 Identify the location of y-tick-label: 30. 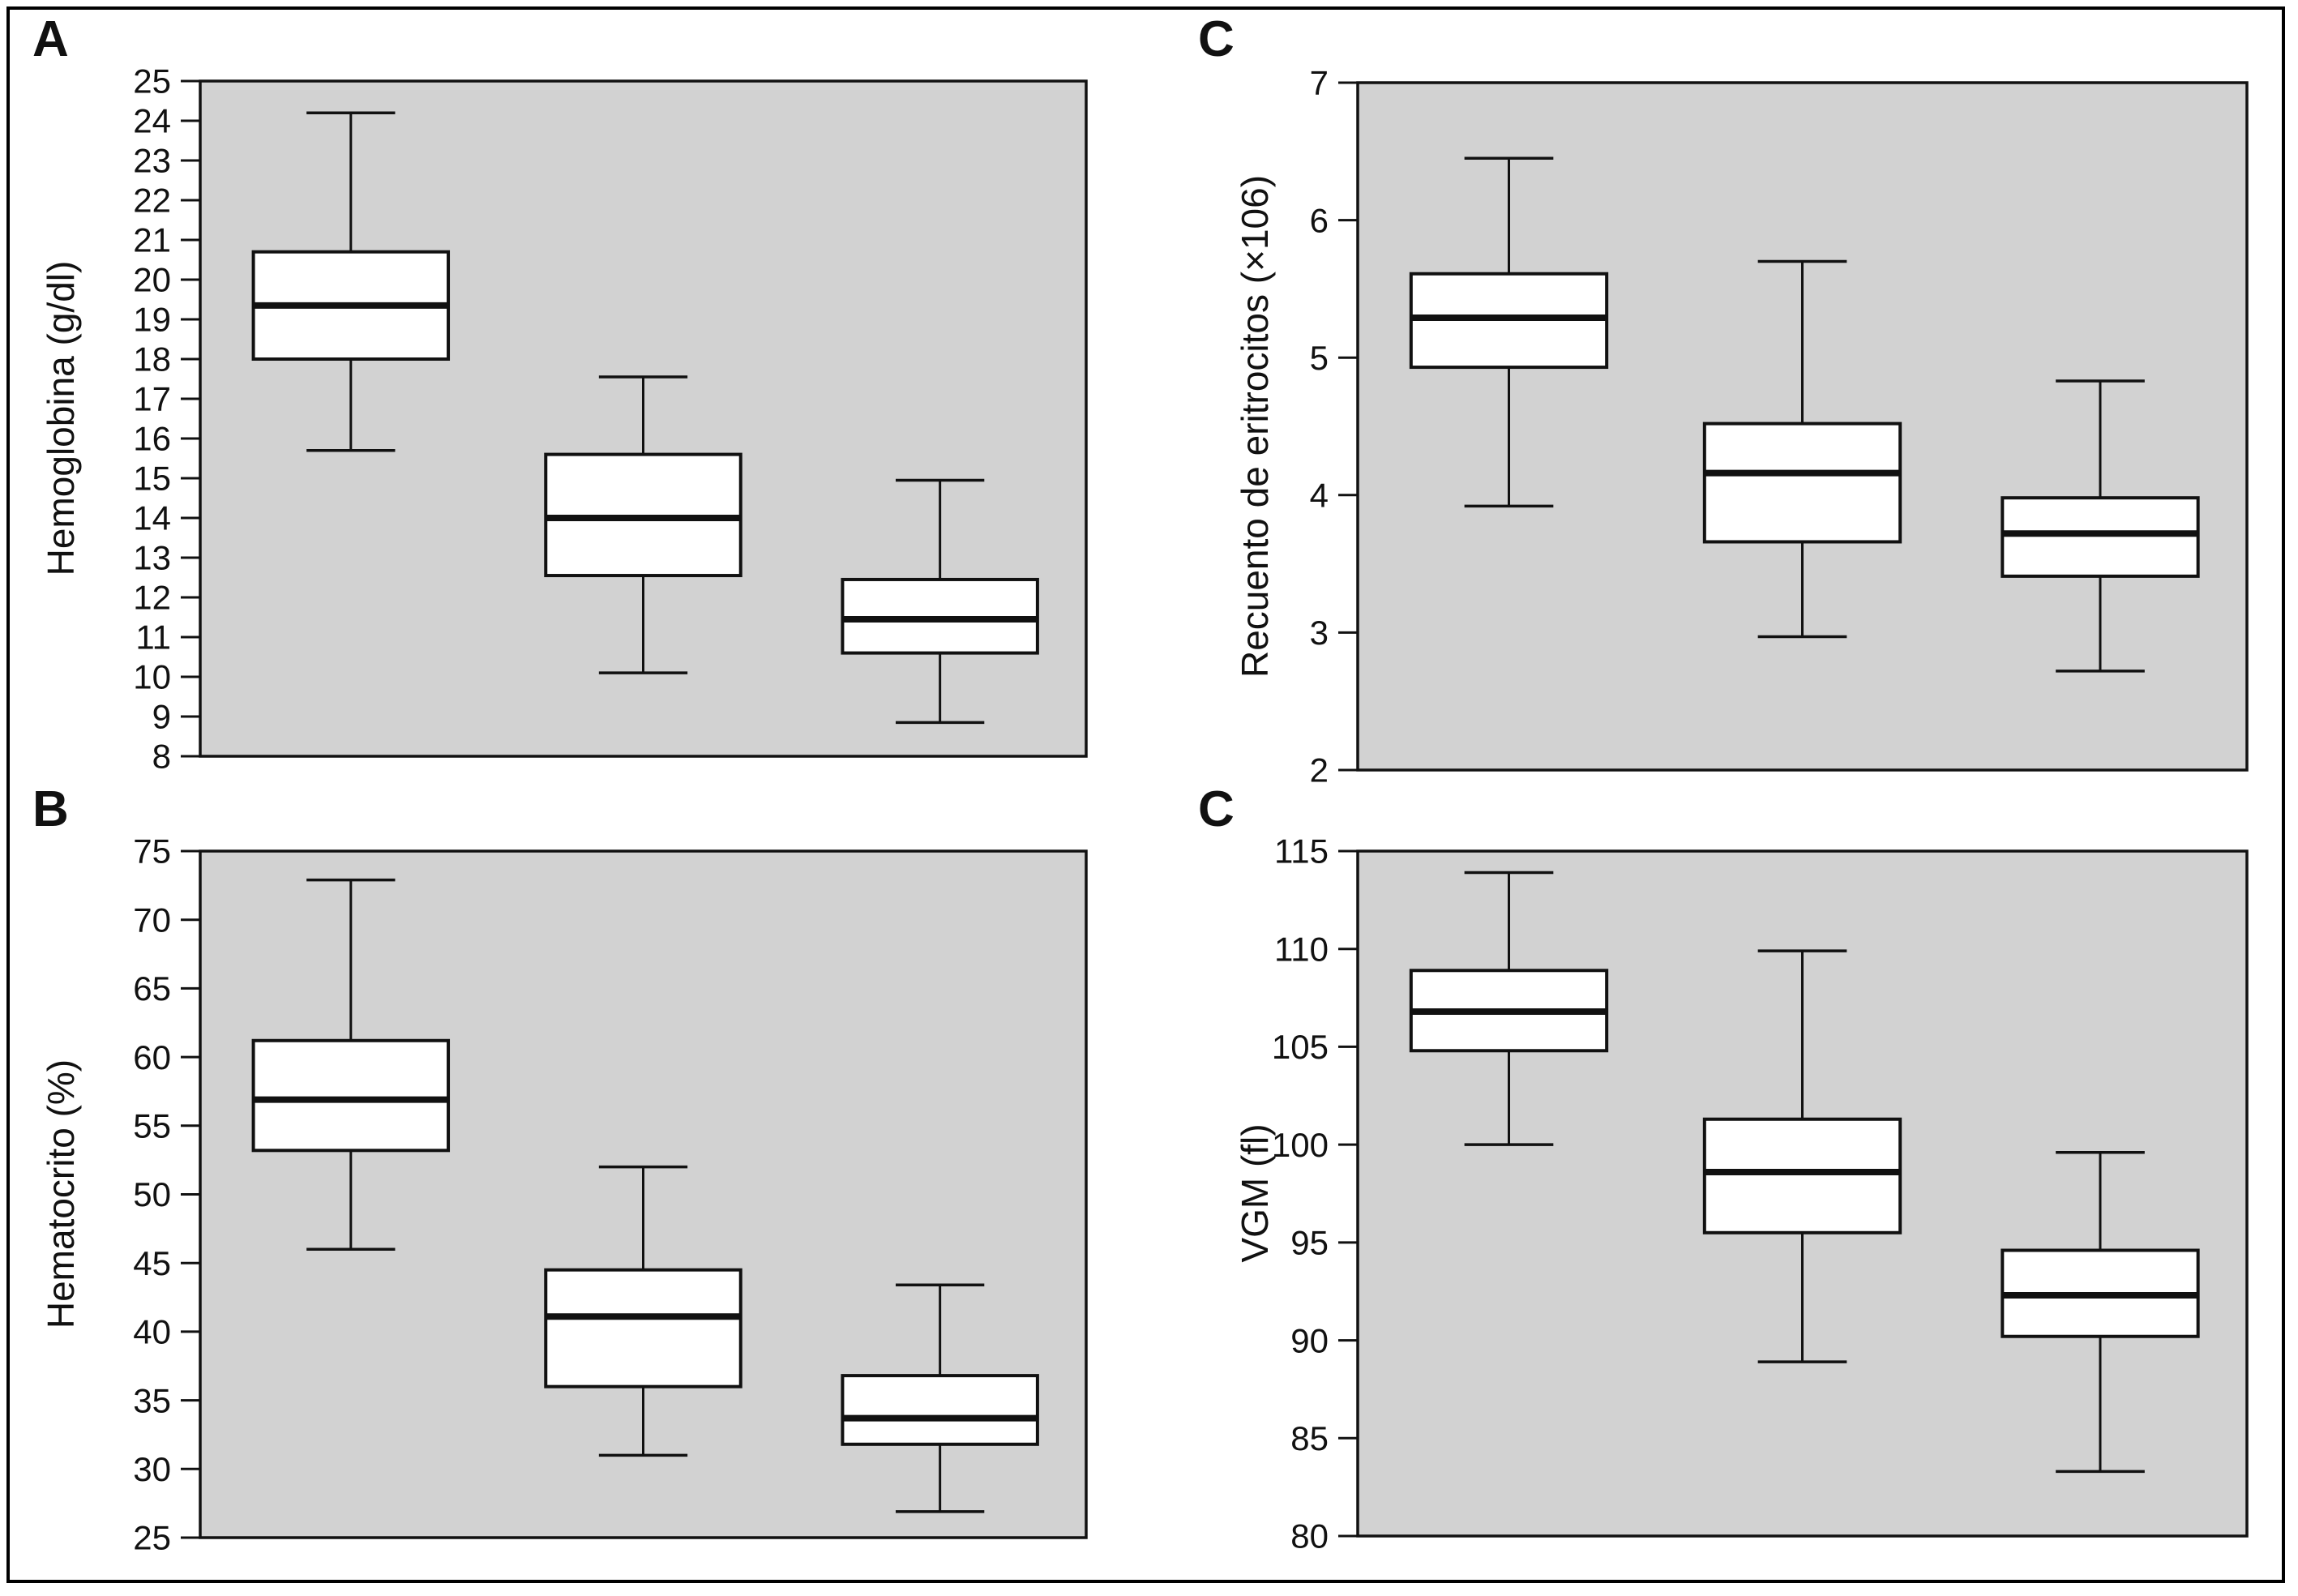
(152, 1469).